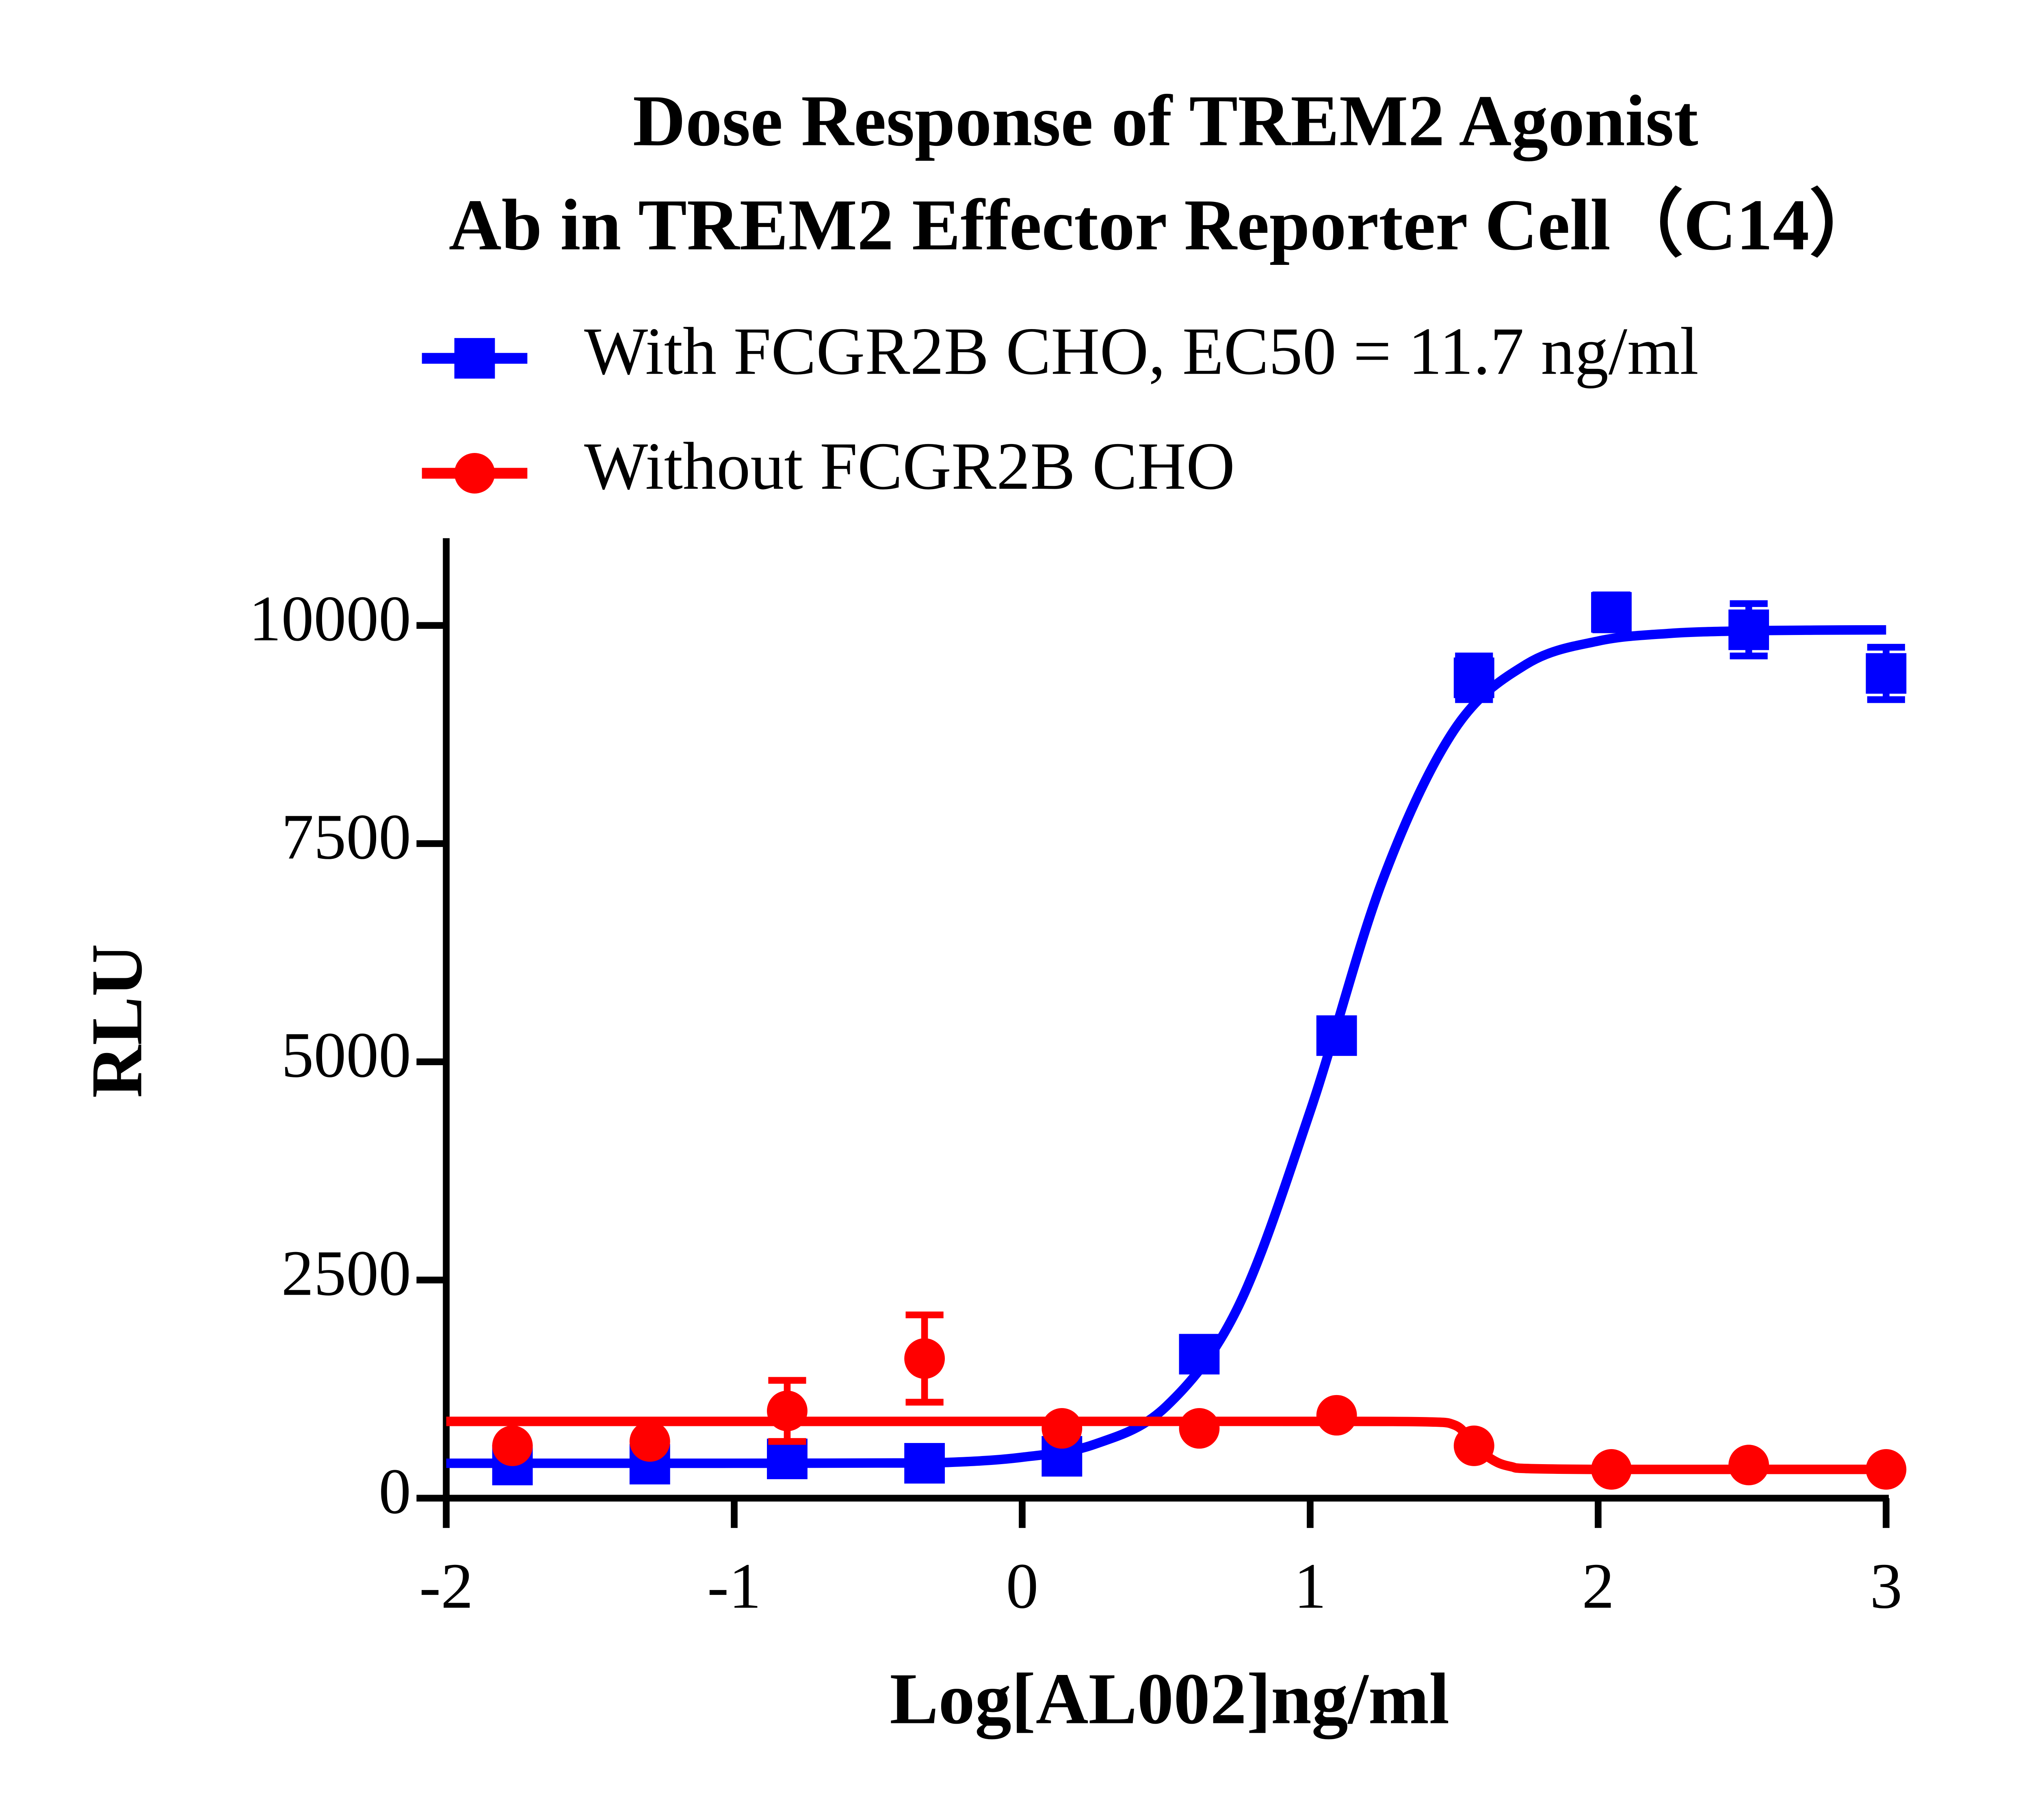 This screenshot has height=1820, width=2031. What do you see at coordinates (1169, 1699) in the screenshot?
I see `x-axis-label: Log[AL002]ng/ml` at bounding box center [1169, 1699].